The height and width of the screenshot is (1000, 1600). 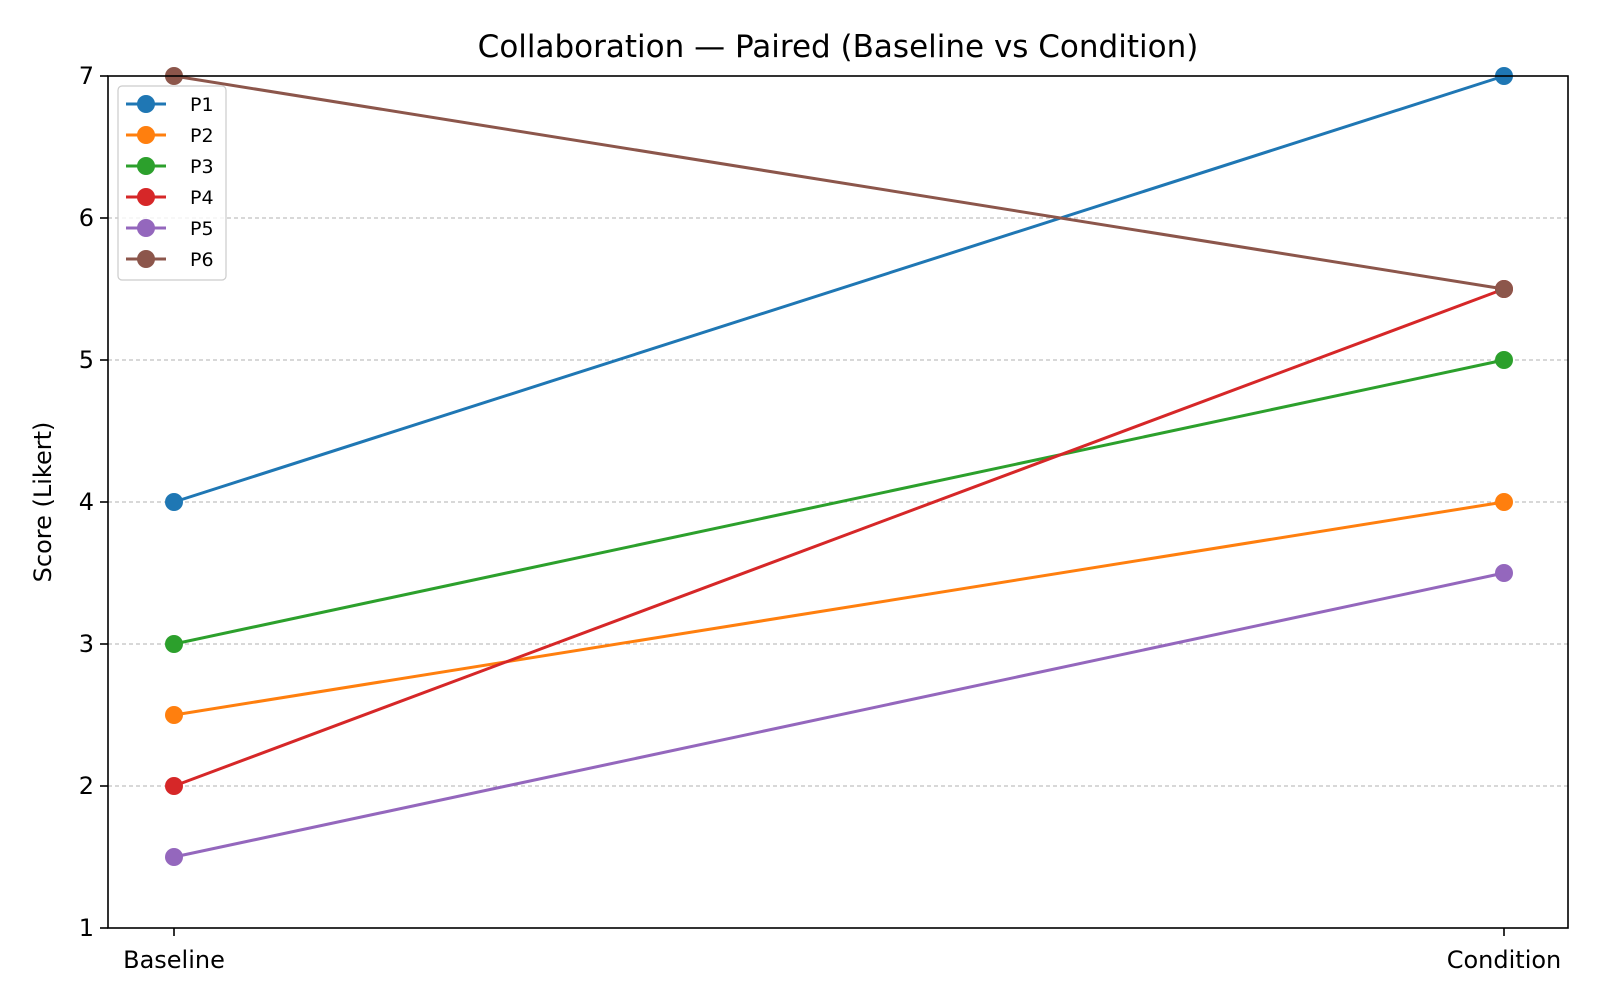 I want to click on y-tick-label: 7, so click(x=86, y=76).